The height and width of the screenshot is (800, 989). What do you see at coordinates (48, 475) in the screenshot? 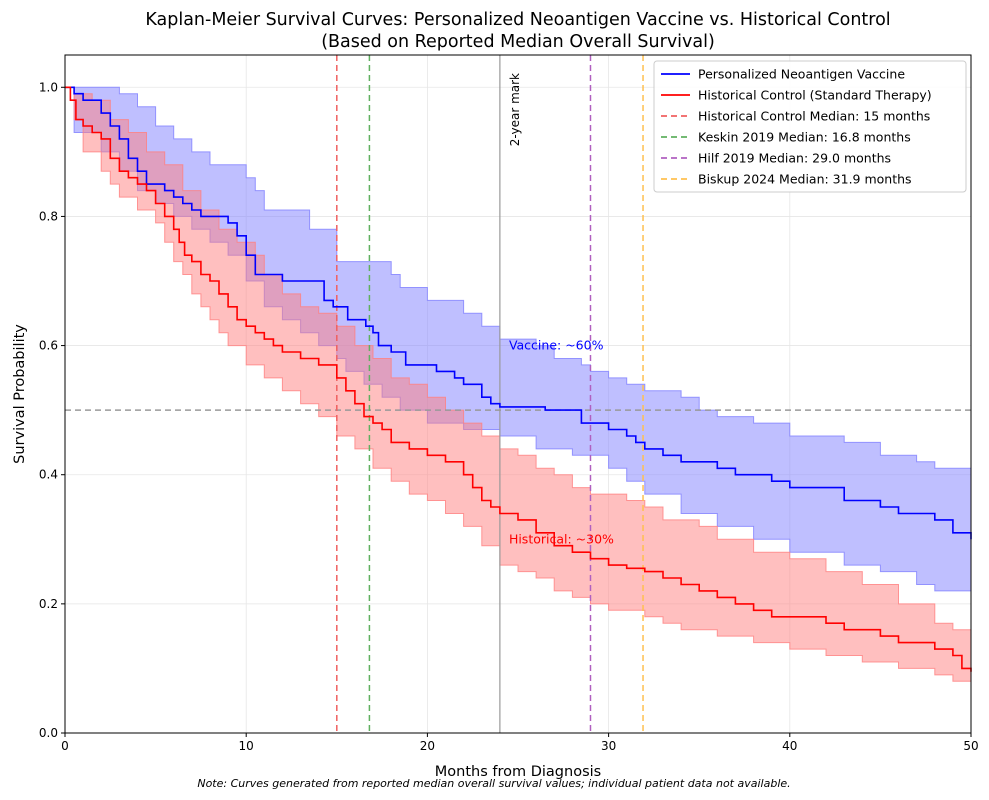
I see `y-tick-label: 0.4` at bounding box center [48, 475].